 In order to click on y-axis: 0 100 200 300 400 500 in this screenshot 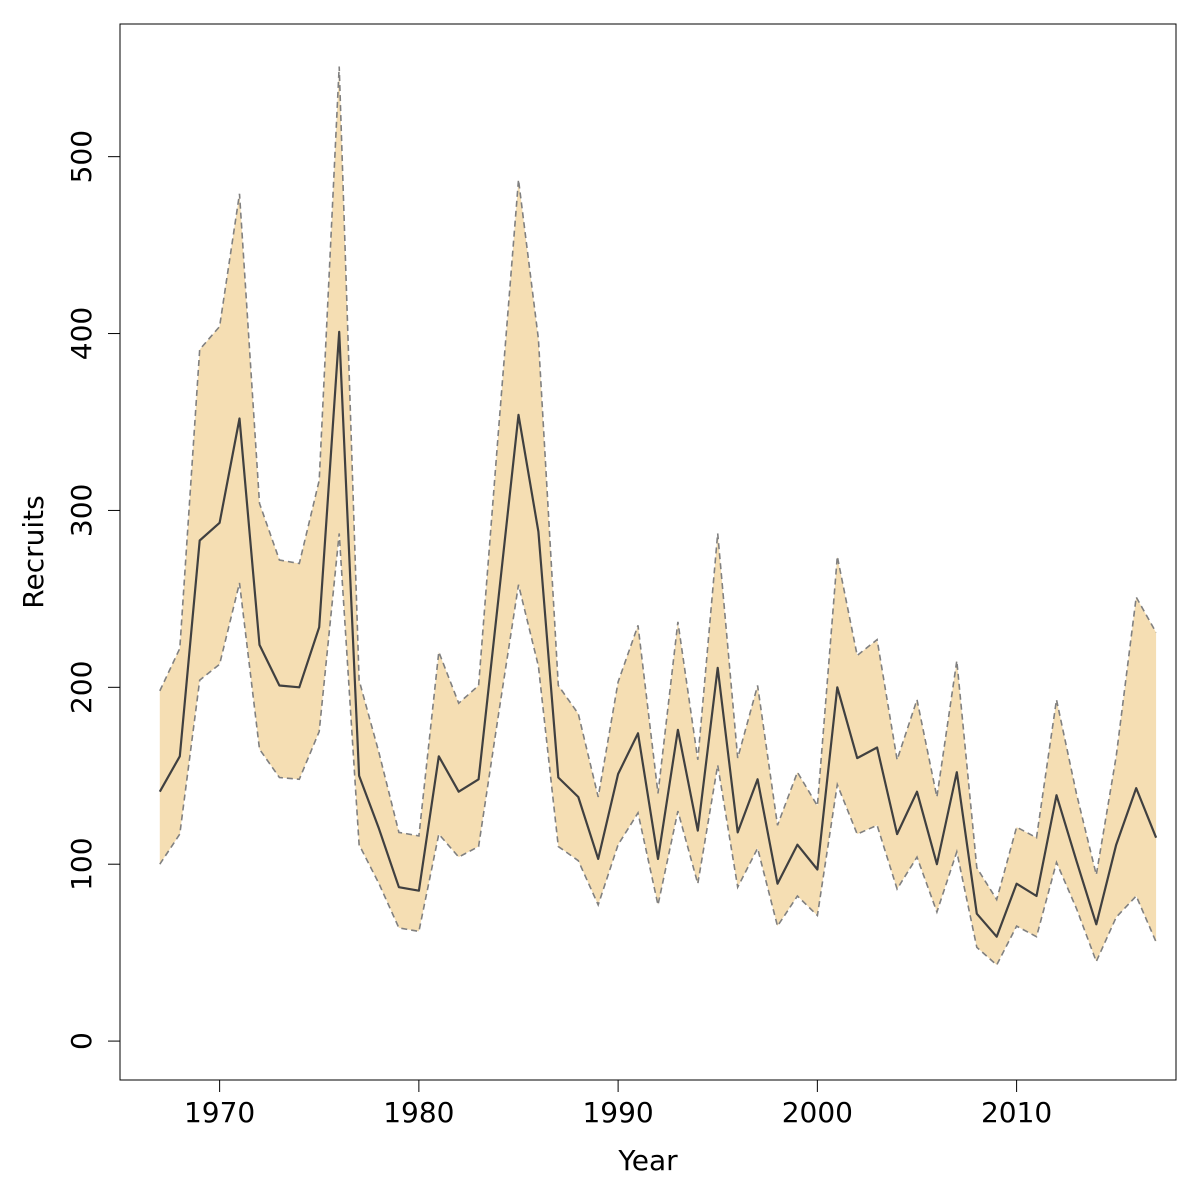, I will do `click(93, 590)`.